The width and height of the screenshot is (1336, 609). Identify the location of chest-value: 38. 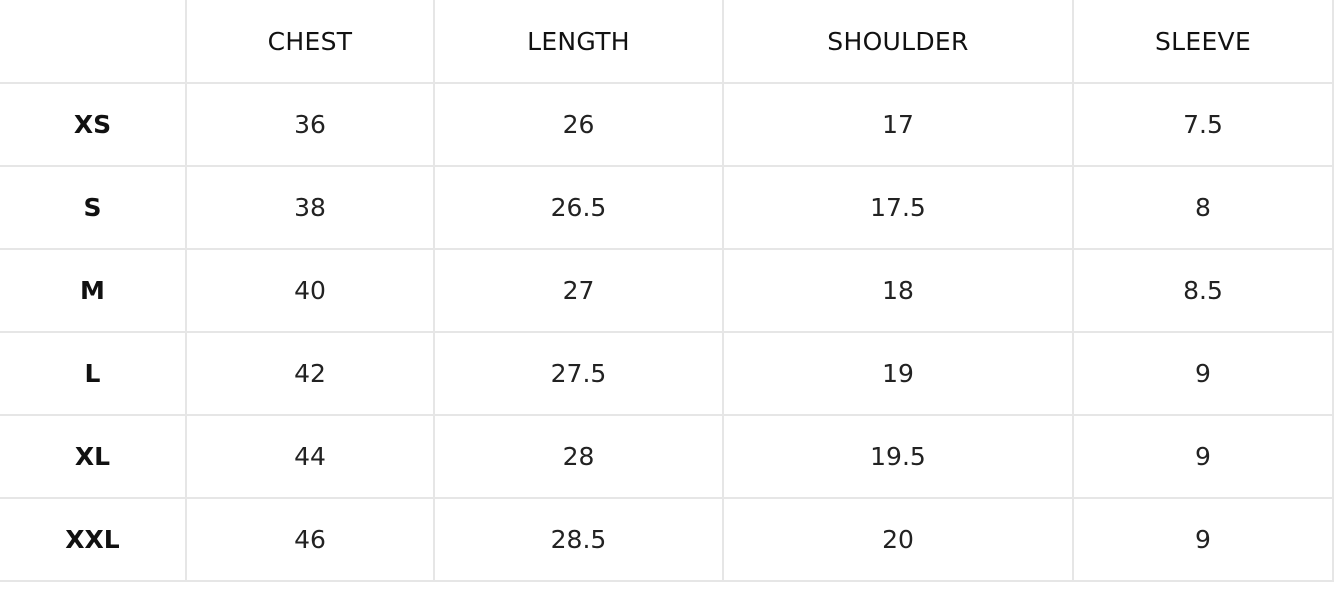
(310, 207).